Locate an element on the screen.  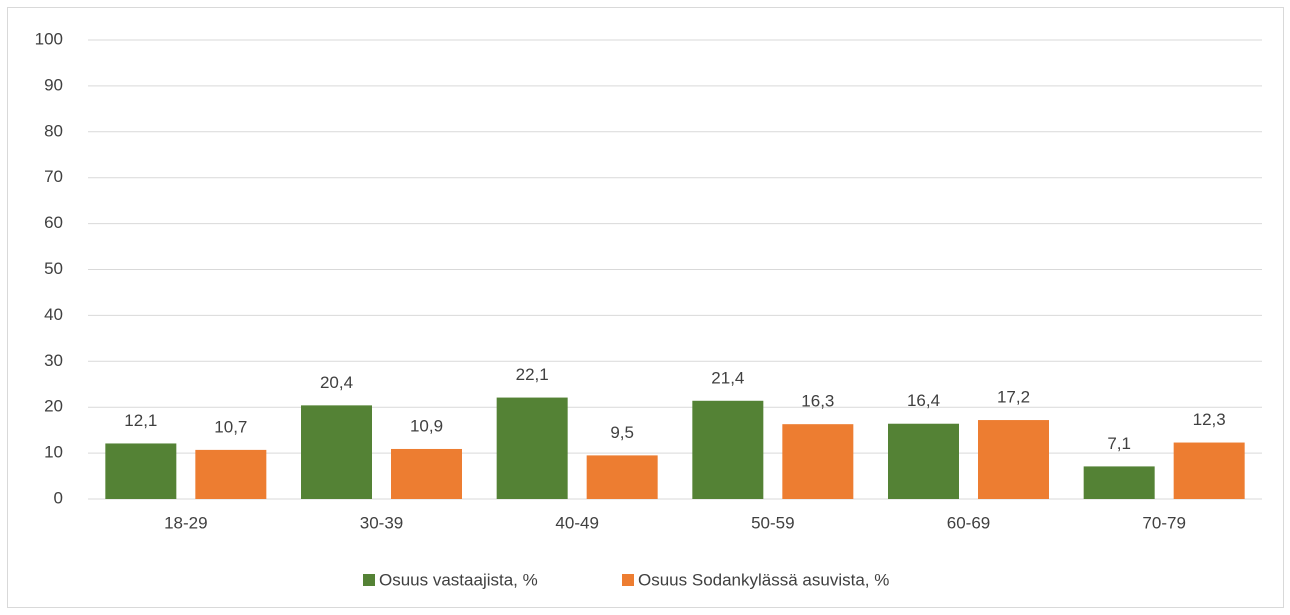
data-label: 10,7 is located at coordinates (230, 426).